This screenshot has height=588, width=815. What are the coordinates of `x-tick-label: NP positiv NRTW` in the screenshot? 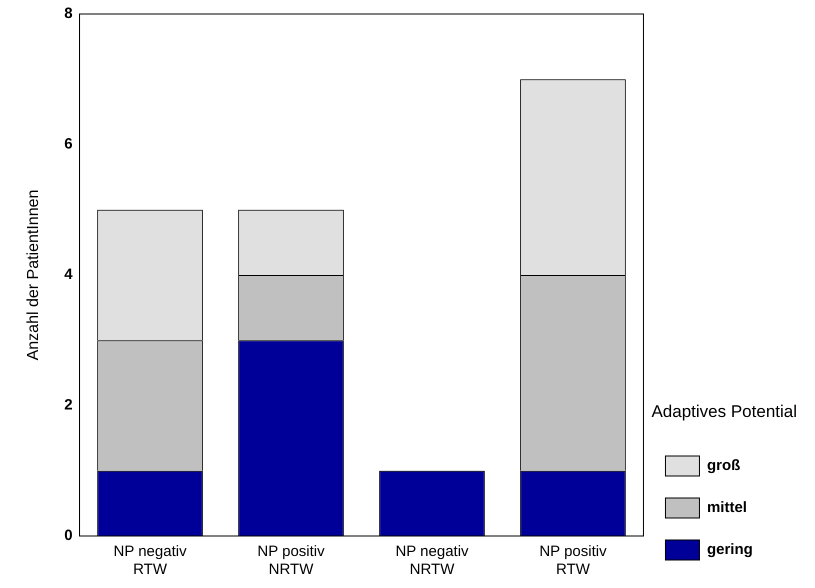 It's located at (291, 560).